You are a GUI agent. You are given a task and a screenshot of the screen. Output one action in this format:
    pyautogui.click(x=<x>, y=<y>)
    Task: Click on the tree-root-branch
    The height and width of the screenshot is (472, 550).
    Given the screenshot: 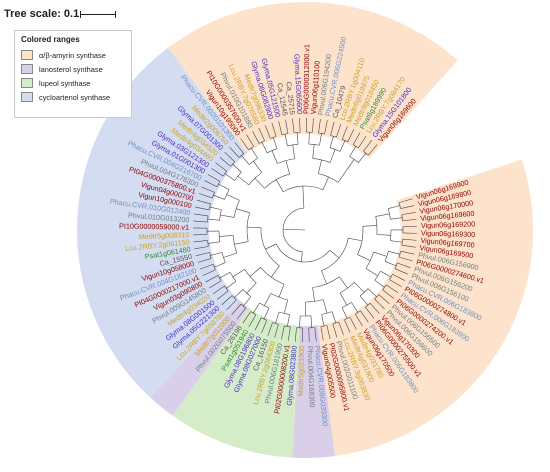 What is the action you would take?
    pyautogui.click(x=294, y=229)
    